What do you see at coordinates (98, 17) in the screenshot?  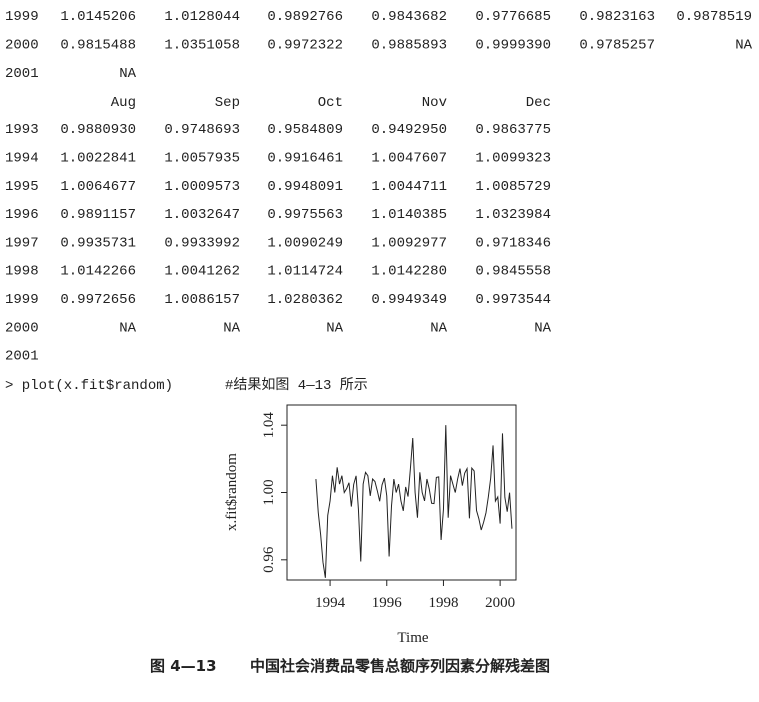 I see `cell: 1.0145206` at bounding box center [98, 17].